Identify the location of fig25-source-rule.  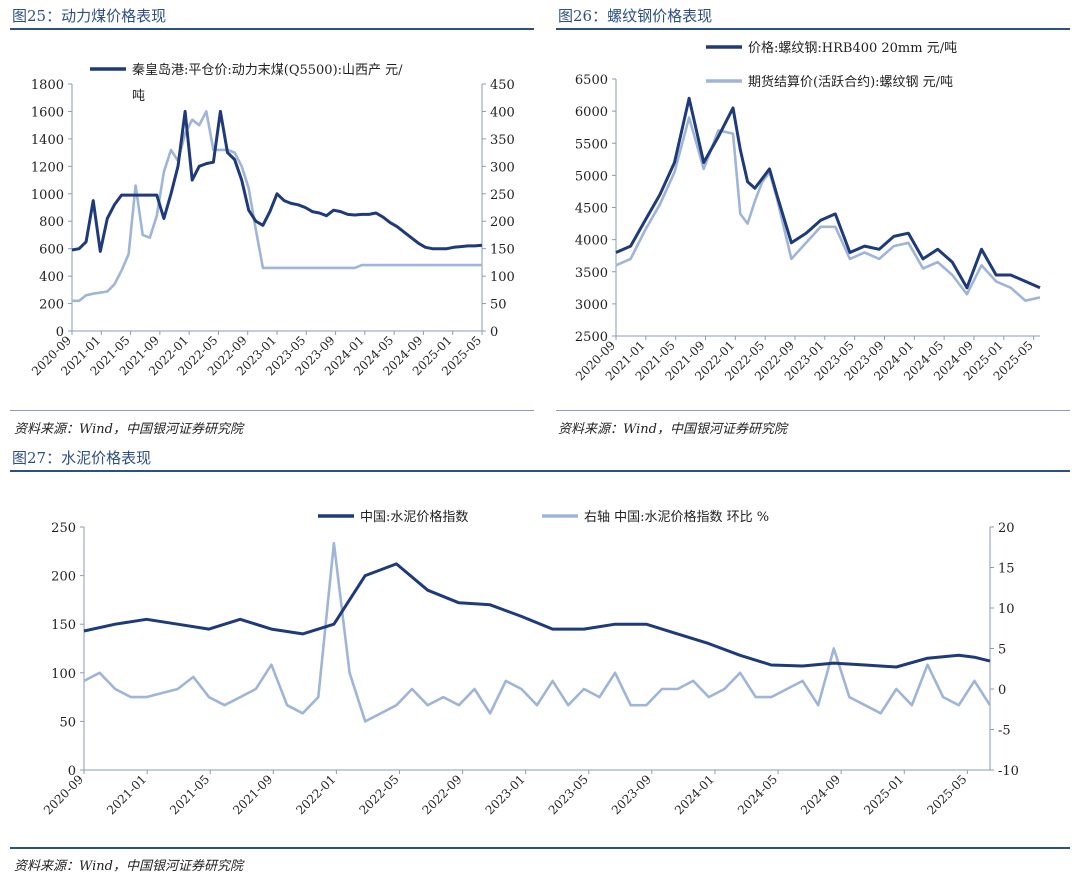
(272, 410).